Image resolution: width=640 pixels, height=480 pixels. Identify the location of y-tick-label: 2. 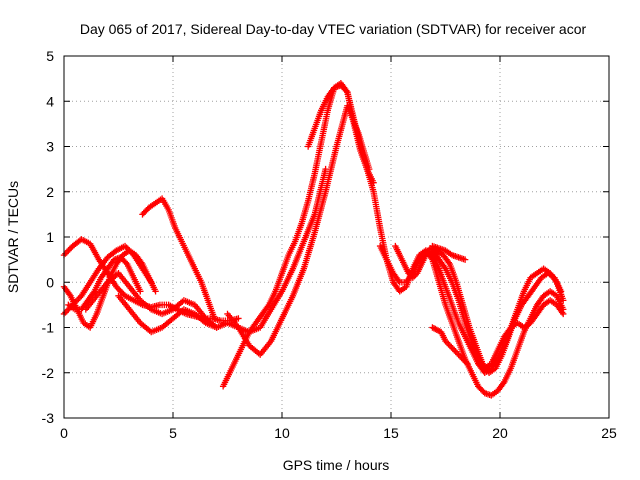
(50, 192).